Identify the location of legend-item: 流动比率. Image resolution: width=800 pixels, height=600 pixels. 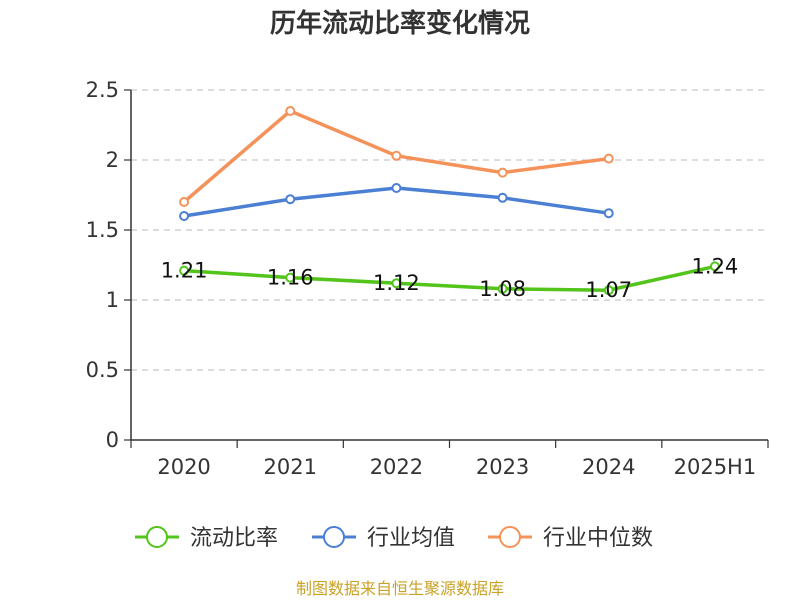
(206, 538).